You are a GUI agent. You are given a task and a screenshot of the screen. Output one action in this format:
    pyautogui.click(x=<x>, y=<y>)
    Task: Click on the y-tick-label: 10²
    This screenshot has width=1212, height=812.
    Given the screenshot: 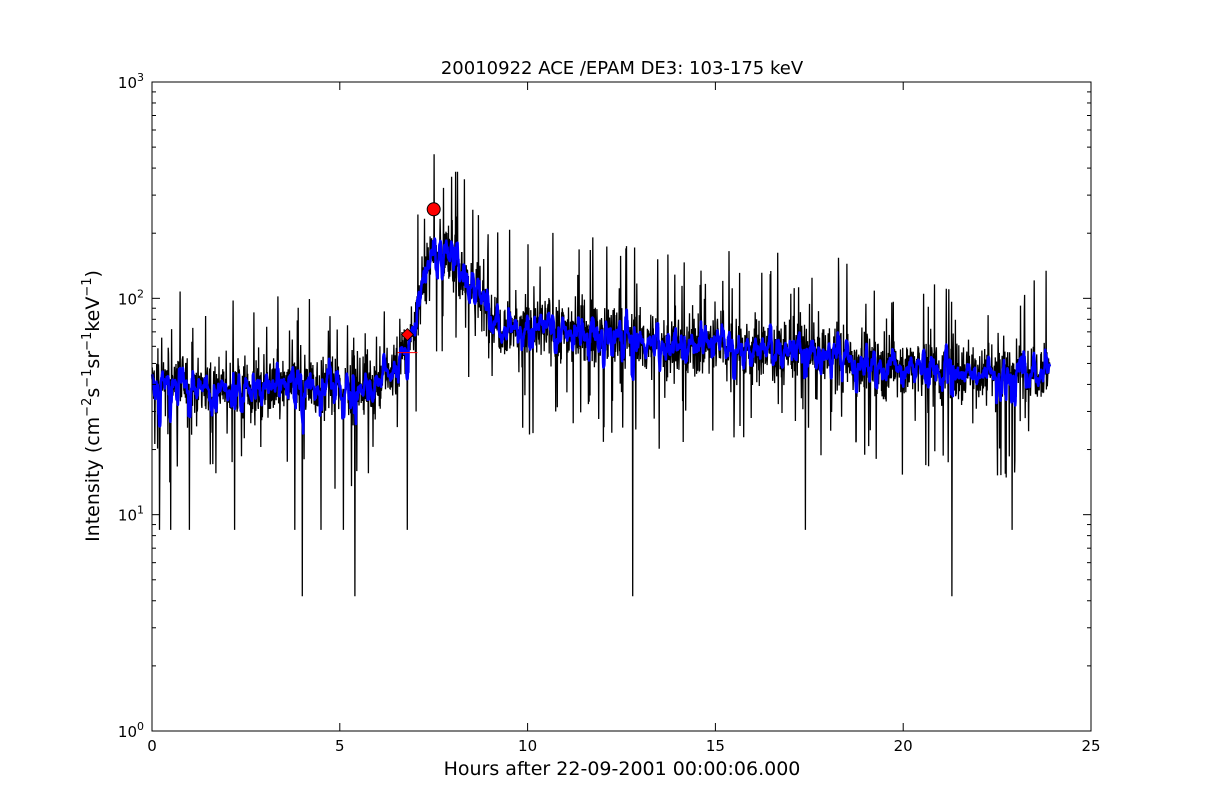 What is the action you would take?
    pyautogui.click(x=131, y=297)
    